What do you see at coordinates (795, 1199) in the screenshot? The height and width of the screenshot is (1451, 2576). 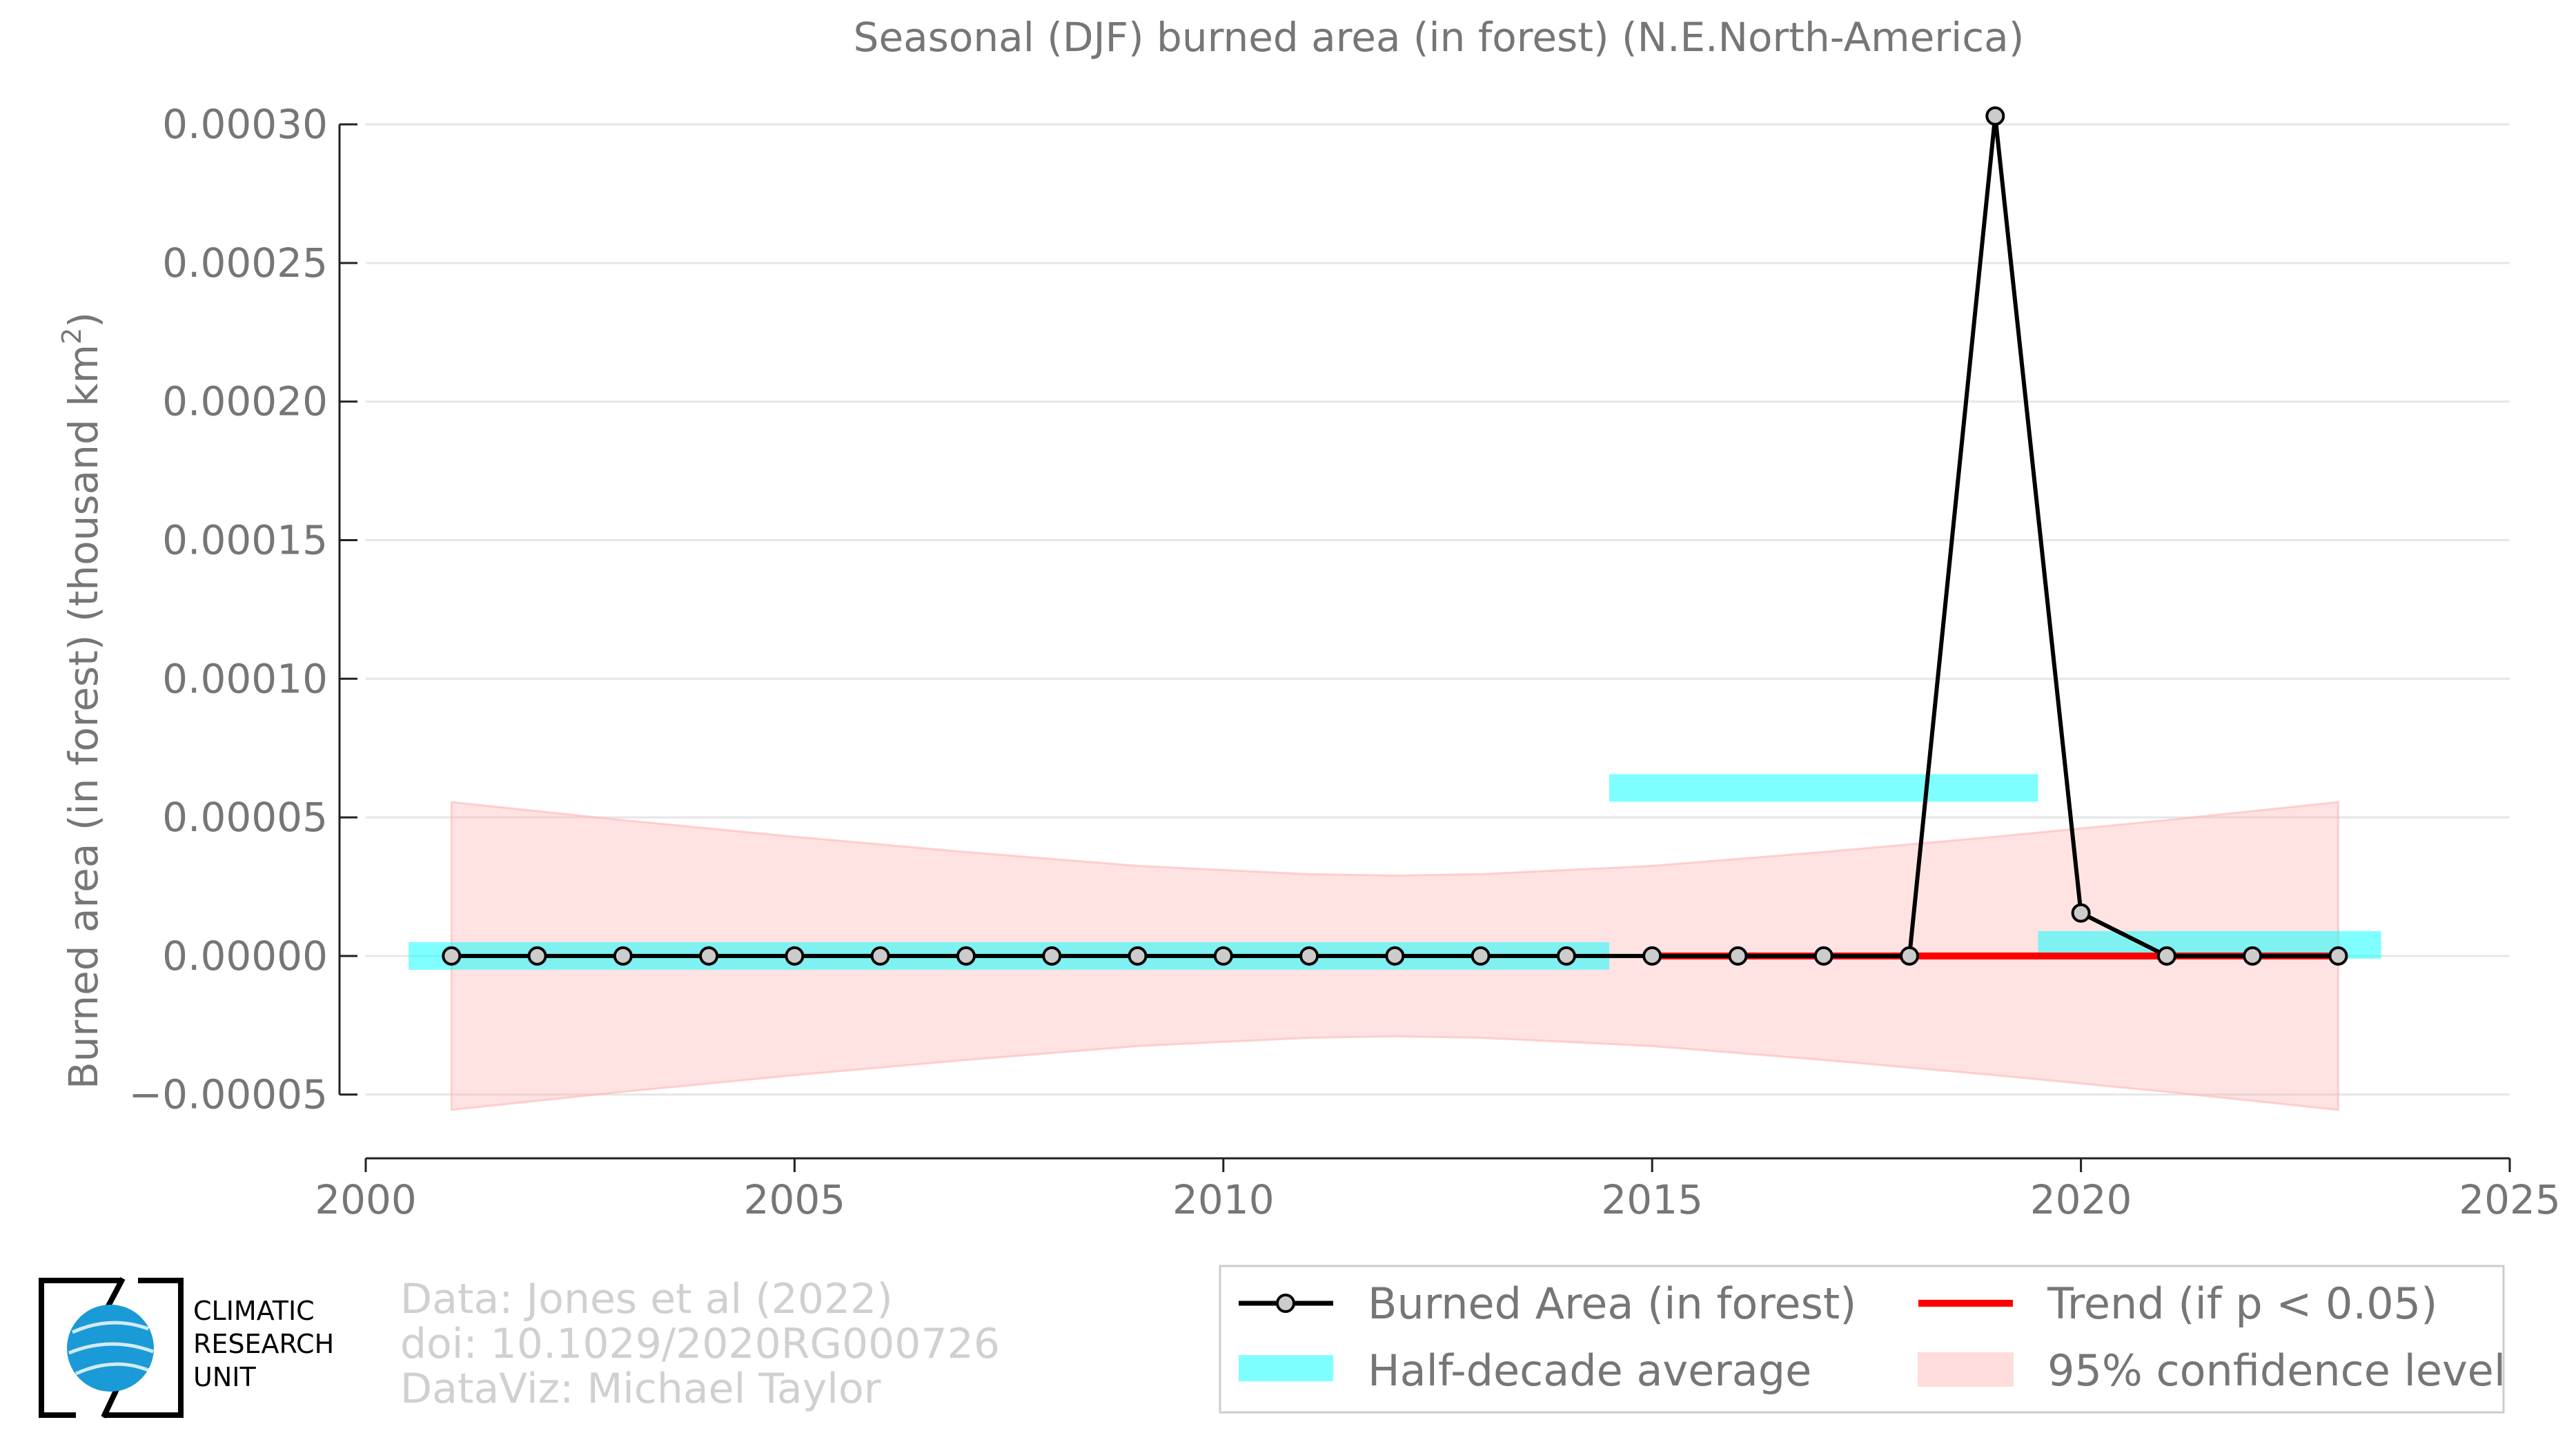 I see `x-tick-label: 2005` at bounding box center [795, 1199].